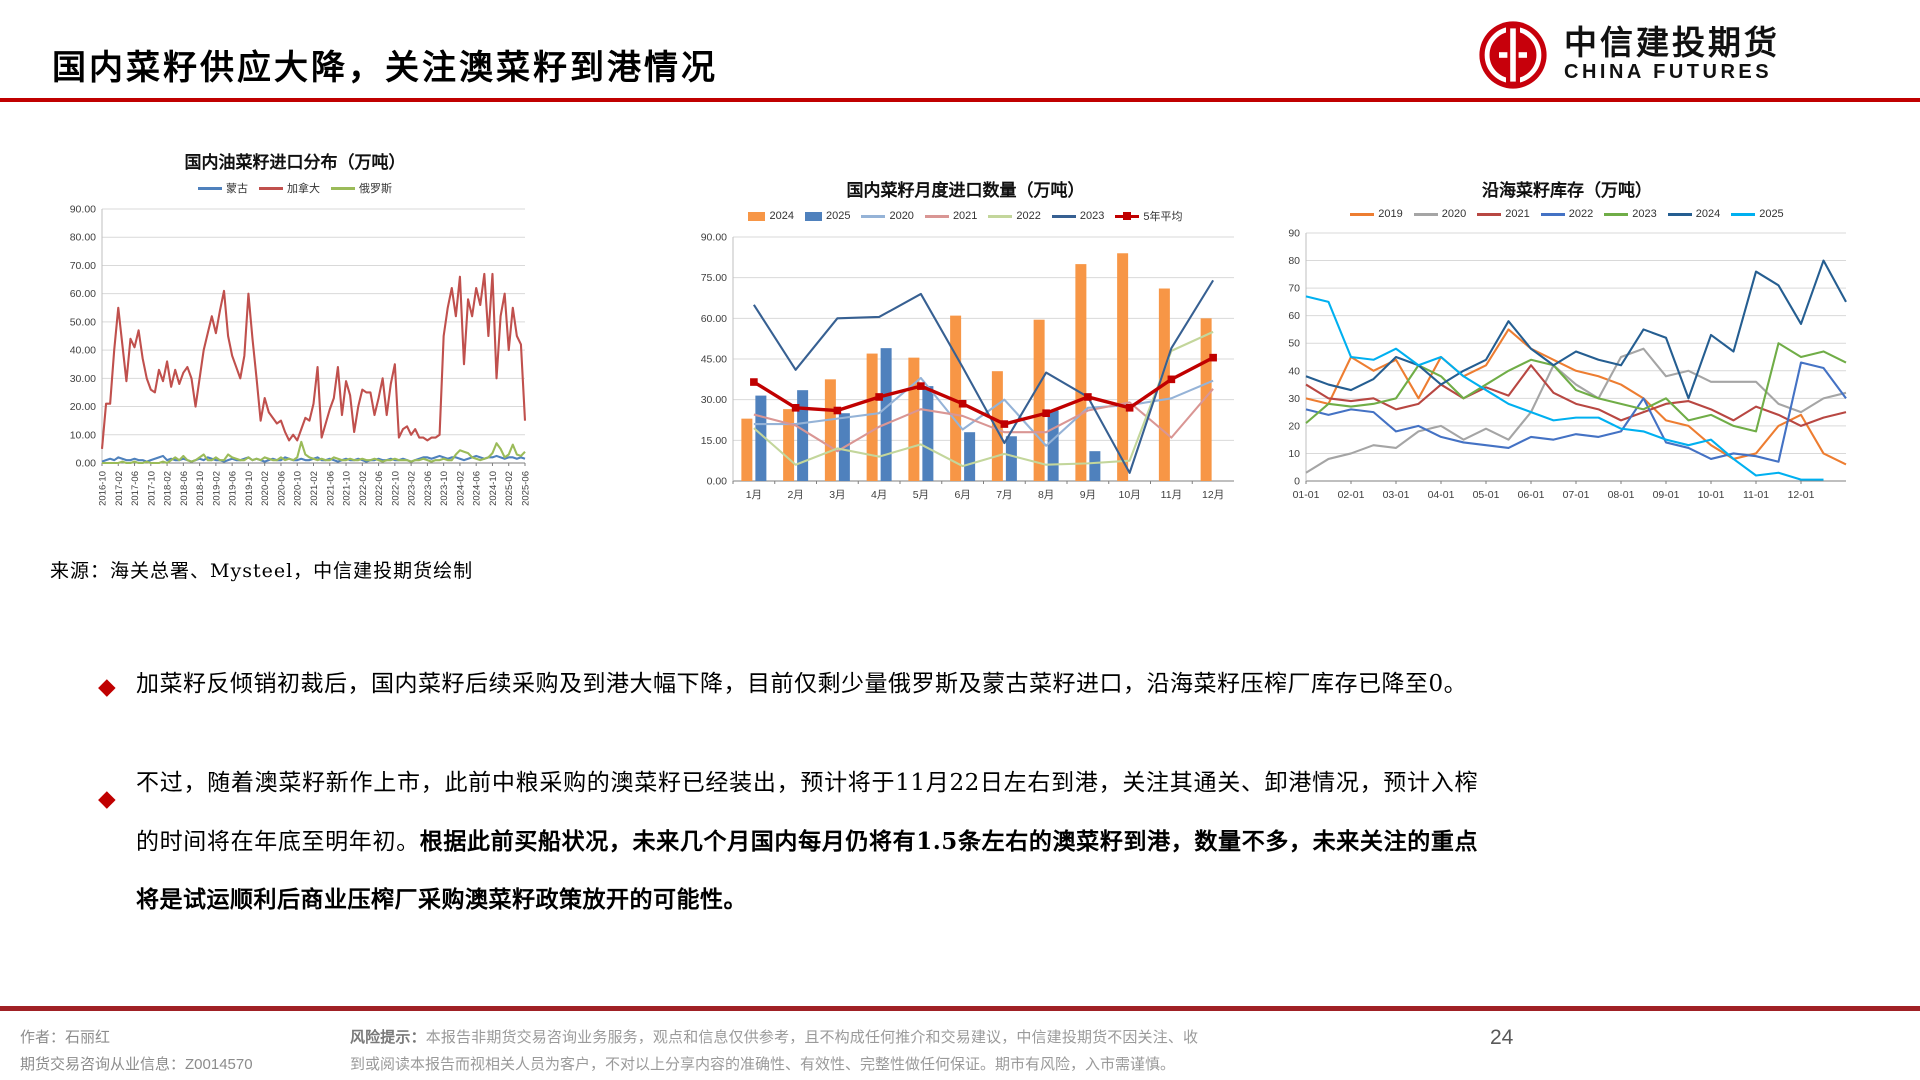 Image resolution: width=1920 pixels, height=1080 pixels. I want to click on x-axis-tick-label: 07-01, so click(1576, 495).